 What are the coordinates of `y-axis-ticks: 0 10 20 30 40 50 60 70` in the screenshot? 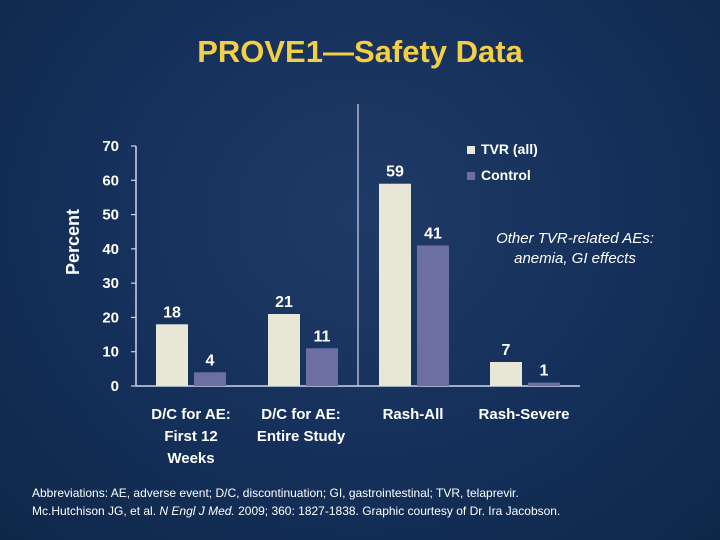 It's located at (119, 266).